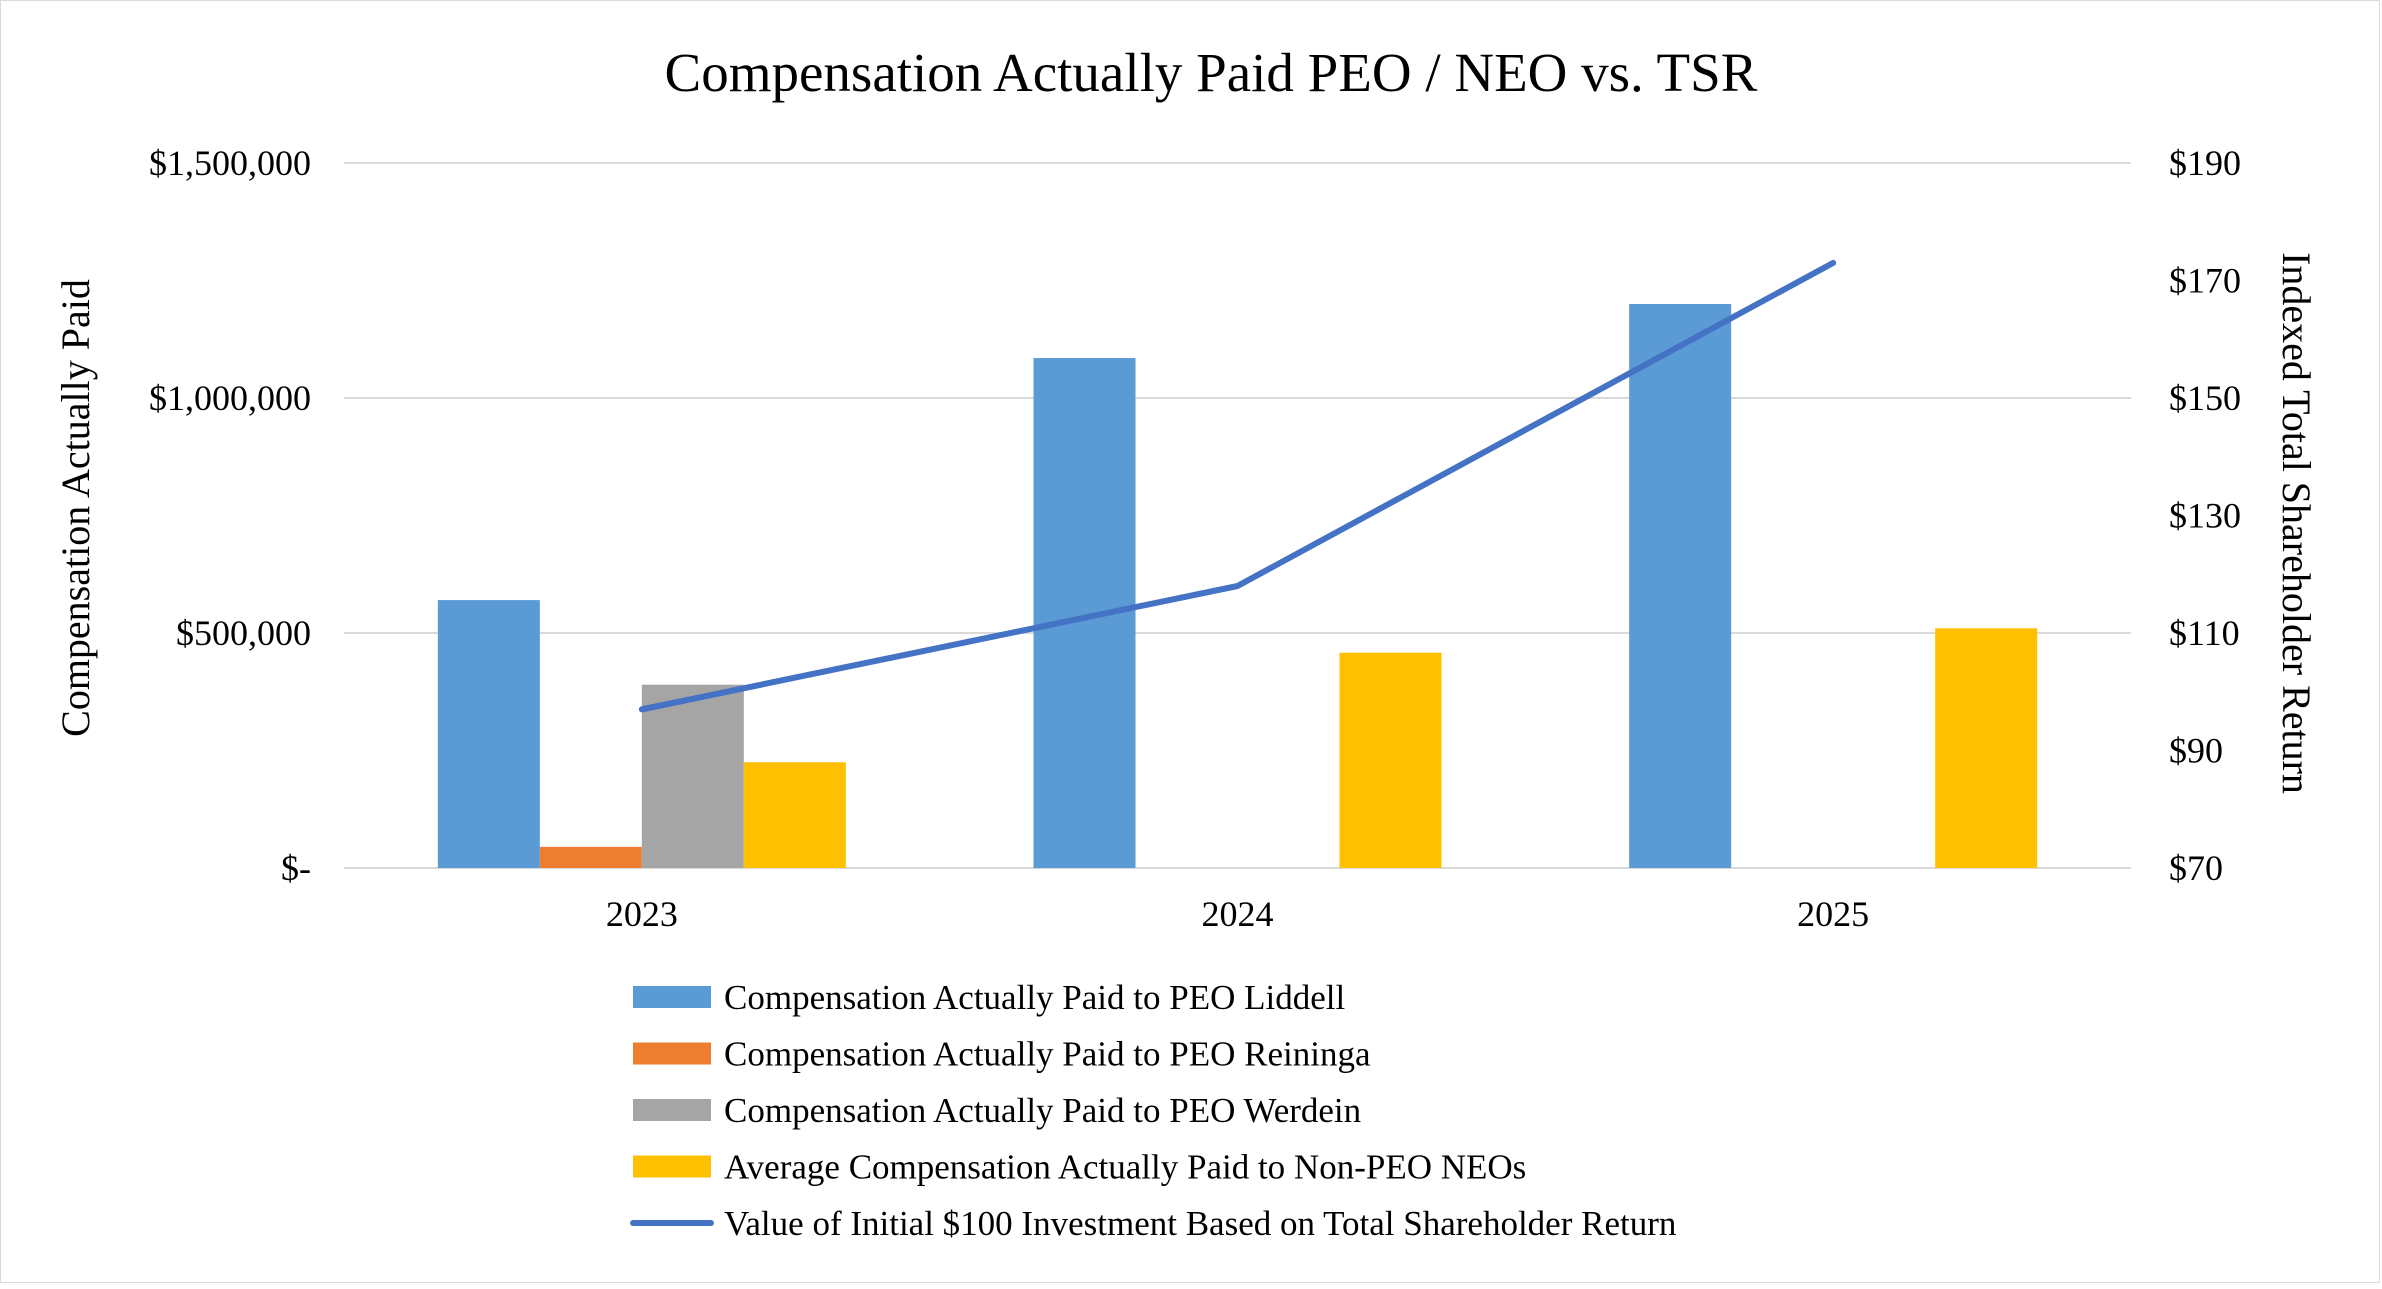 Image resolution: width=2382 pixels, height=1289 pixels. Describe the element at coordinates (2196, 751) in the screenshot. I see `y2-tick-label: $90` at that location.